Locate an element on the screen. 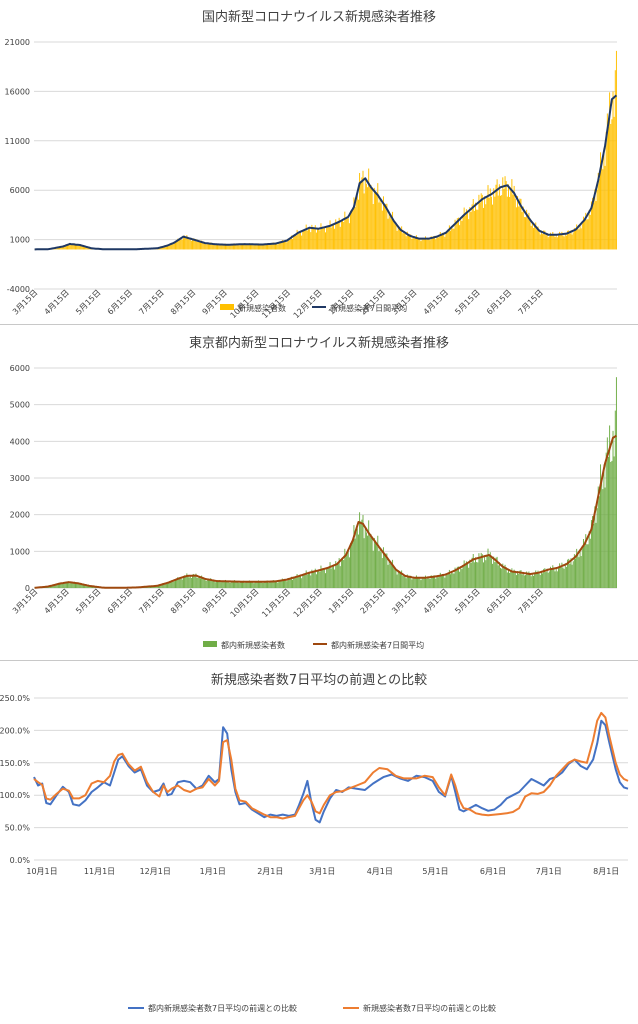 The width and height of the screenshot is (638, 1024). x-tick-label: 6月15日 is located at coordinates (499, 601).